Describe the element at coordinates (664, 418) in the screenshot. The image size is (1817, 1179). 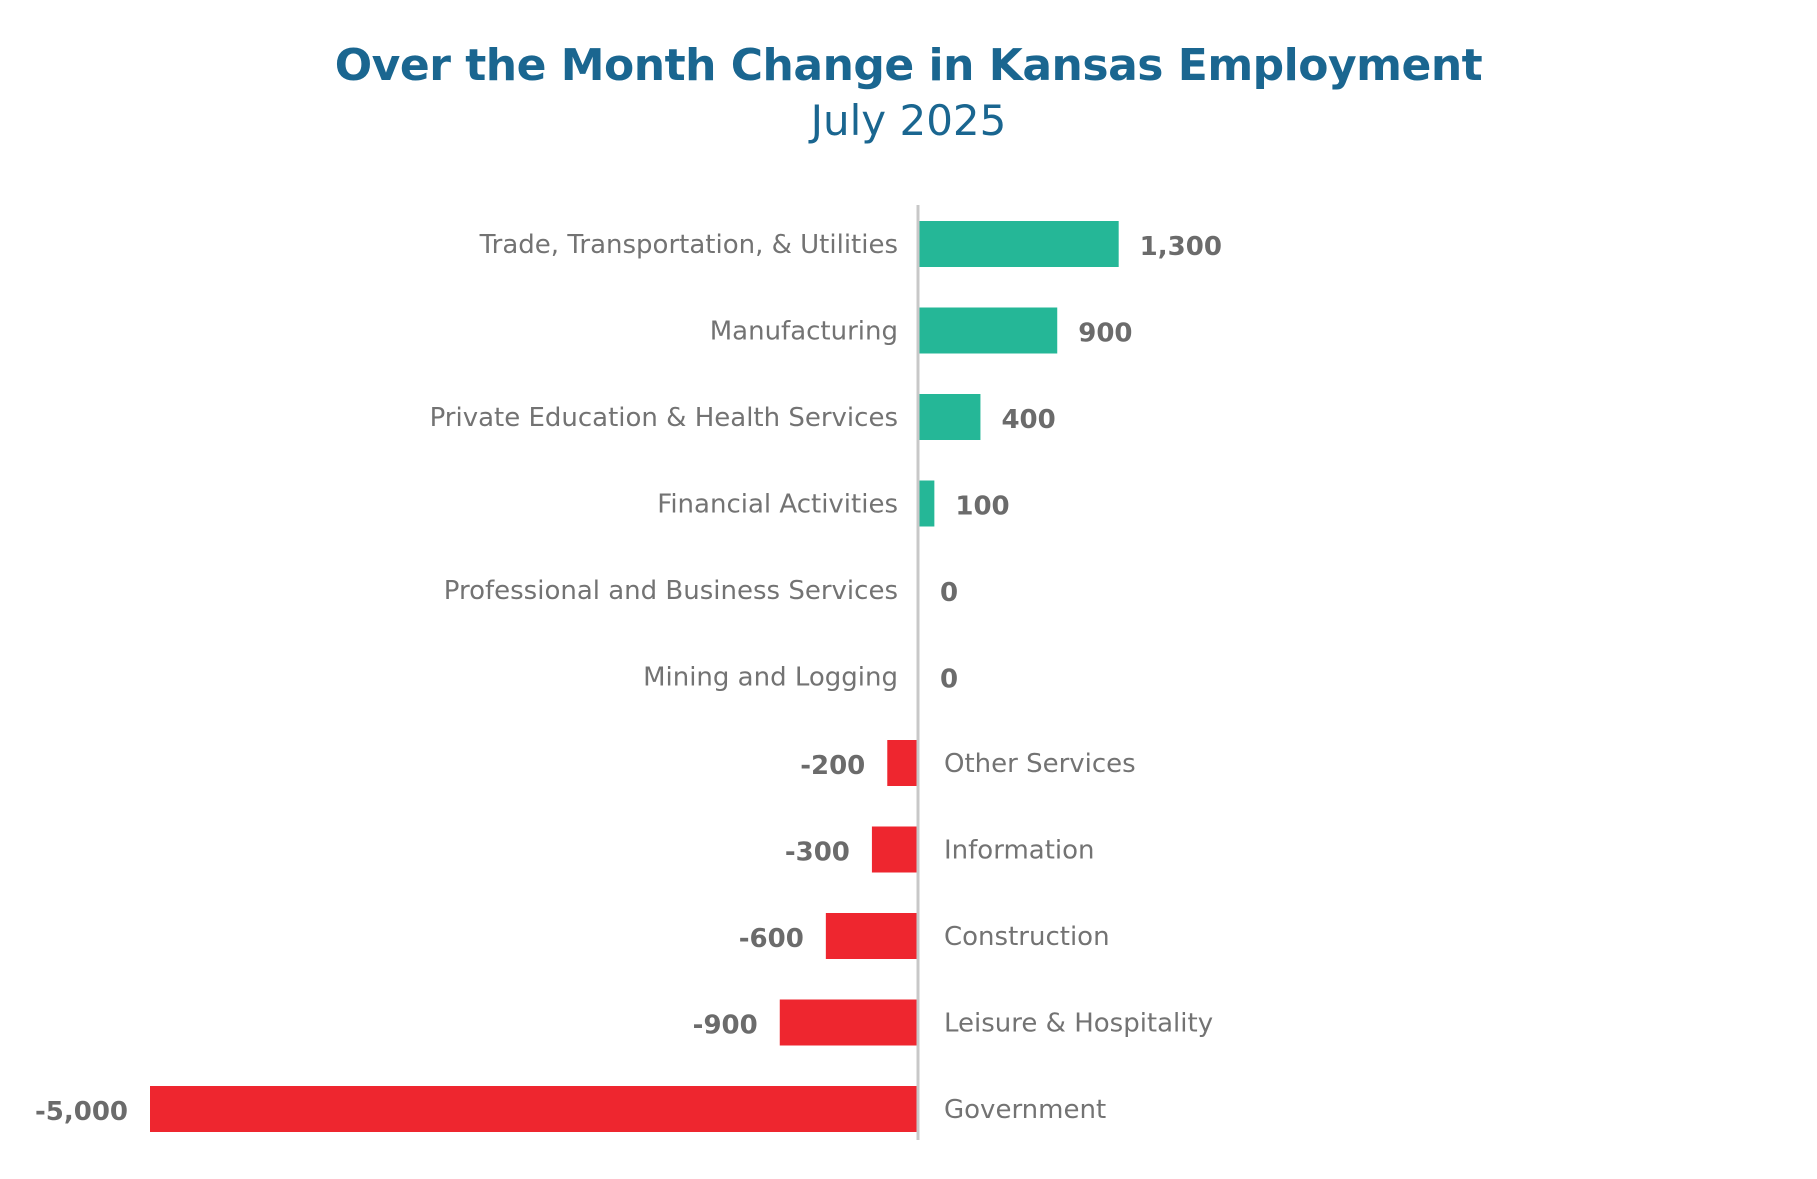
I see `category-label-private-education-health-services: Private Education & Health Services` at that location.